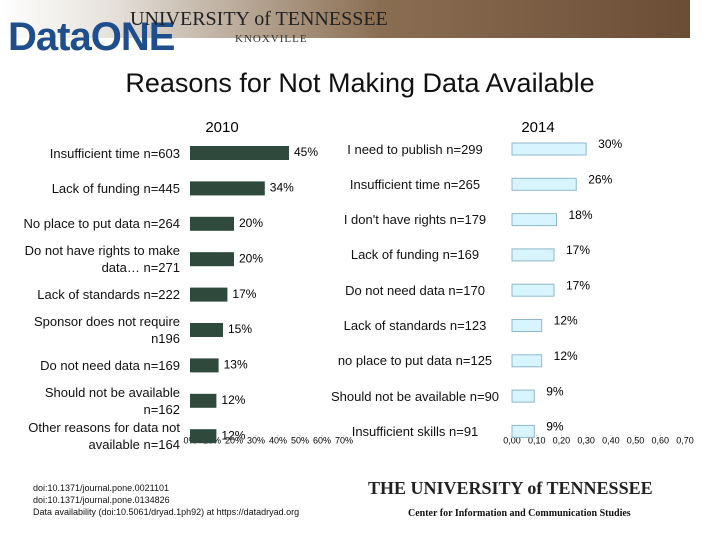  I want to click on x-tick-label: 30%, so click(256, 440).